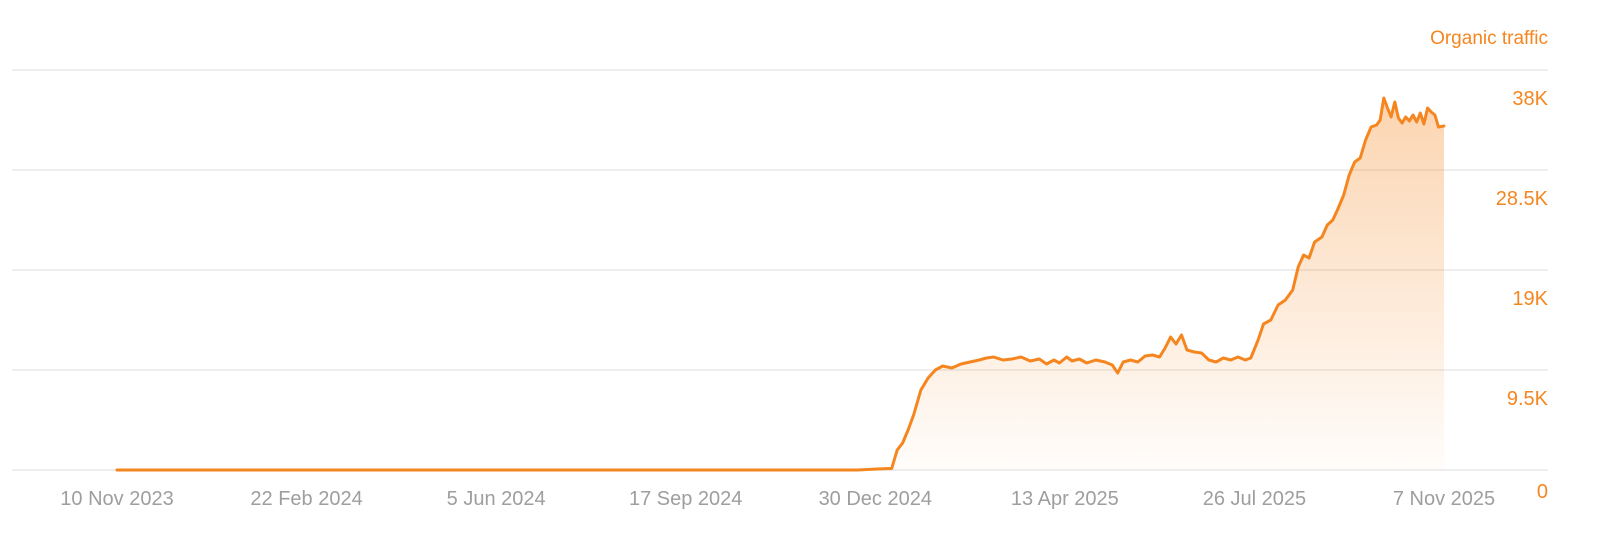 The width and height of the screenshot is (1600, 541). What do you see at coordinates (1444, 499) in the screenshot?
I see `x-tick-label: 7 Nov 2025` at bounding box center [1444, 499].